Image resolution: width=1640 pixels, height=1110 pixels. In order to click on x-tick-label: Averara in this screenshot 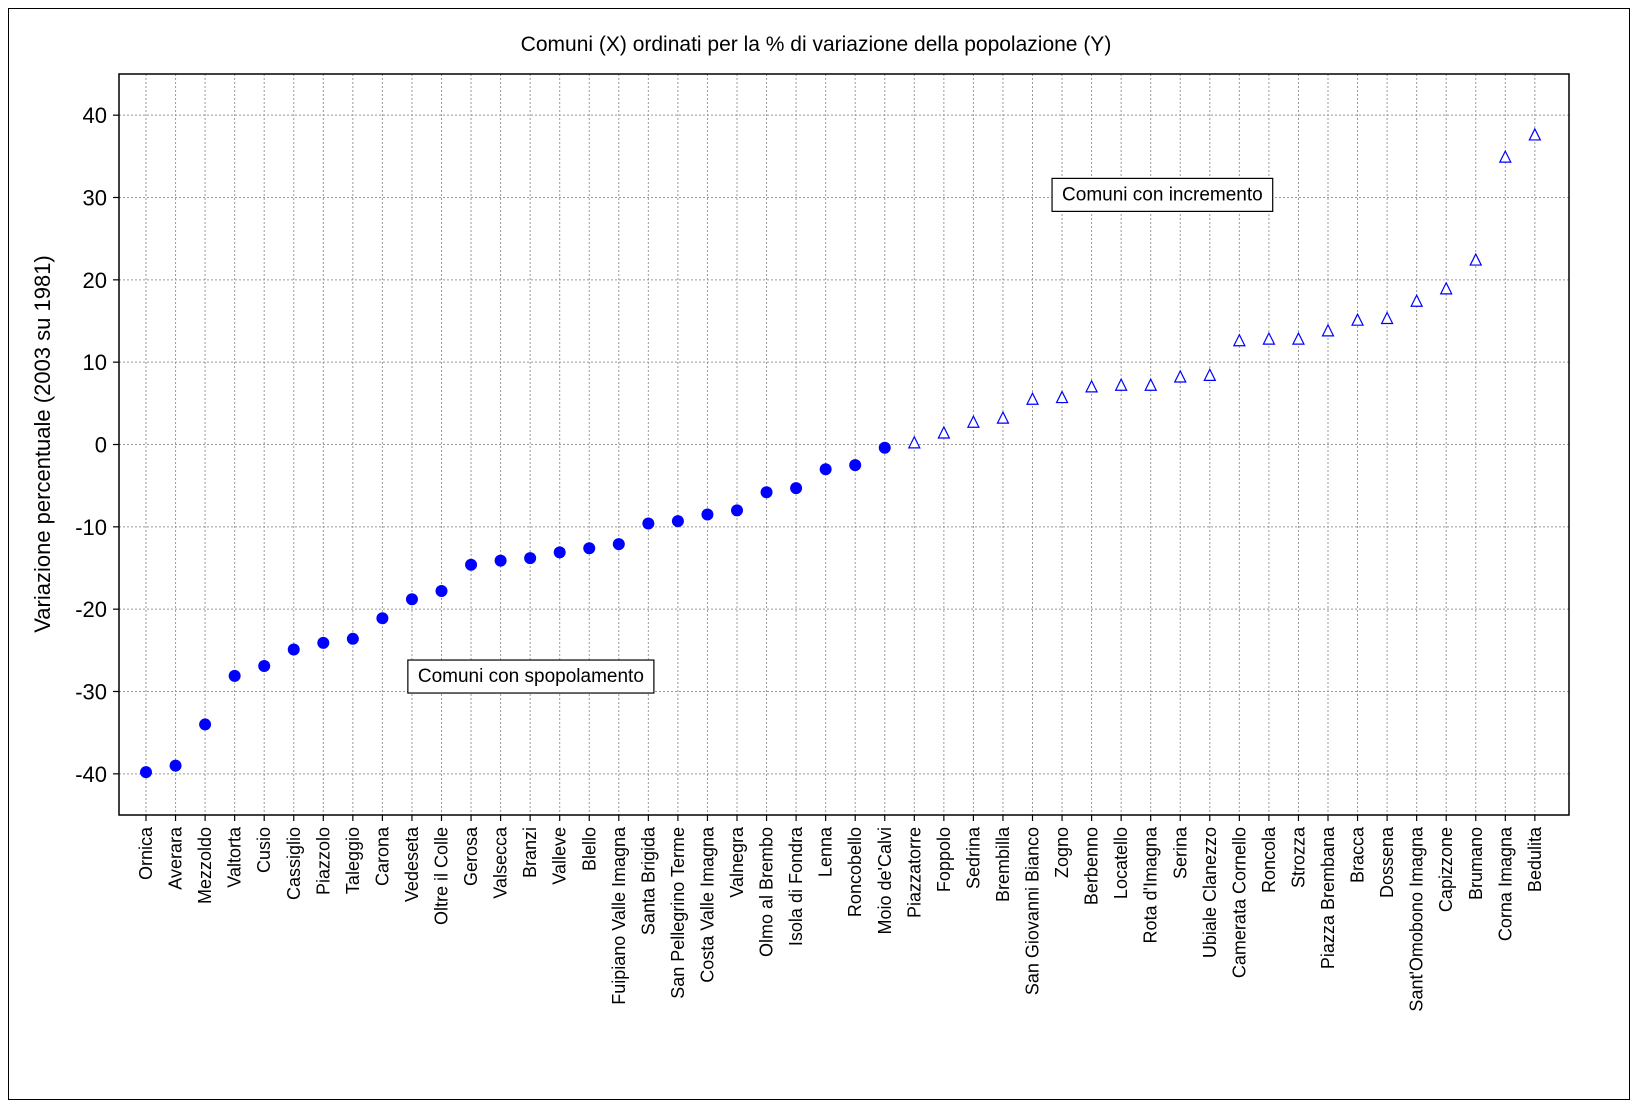, I will do `click(176, 858)`.